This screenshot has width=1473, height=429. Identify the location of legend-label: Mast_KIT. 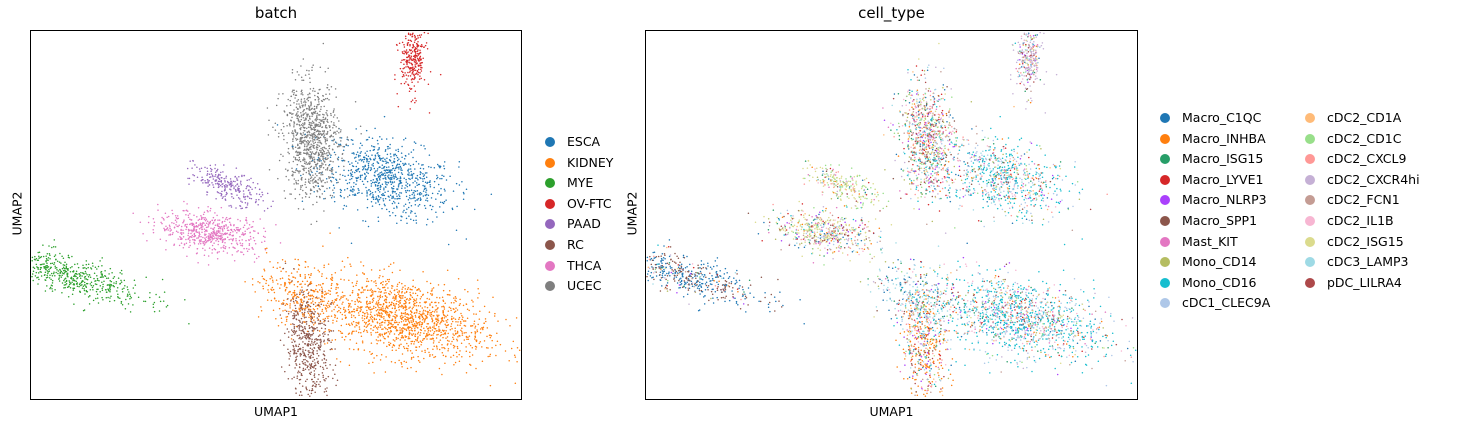
(1210, 241).